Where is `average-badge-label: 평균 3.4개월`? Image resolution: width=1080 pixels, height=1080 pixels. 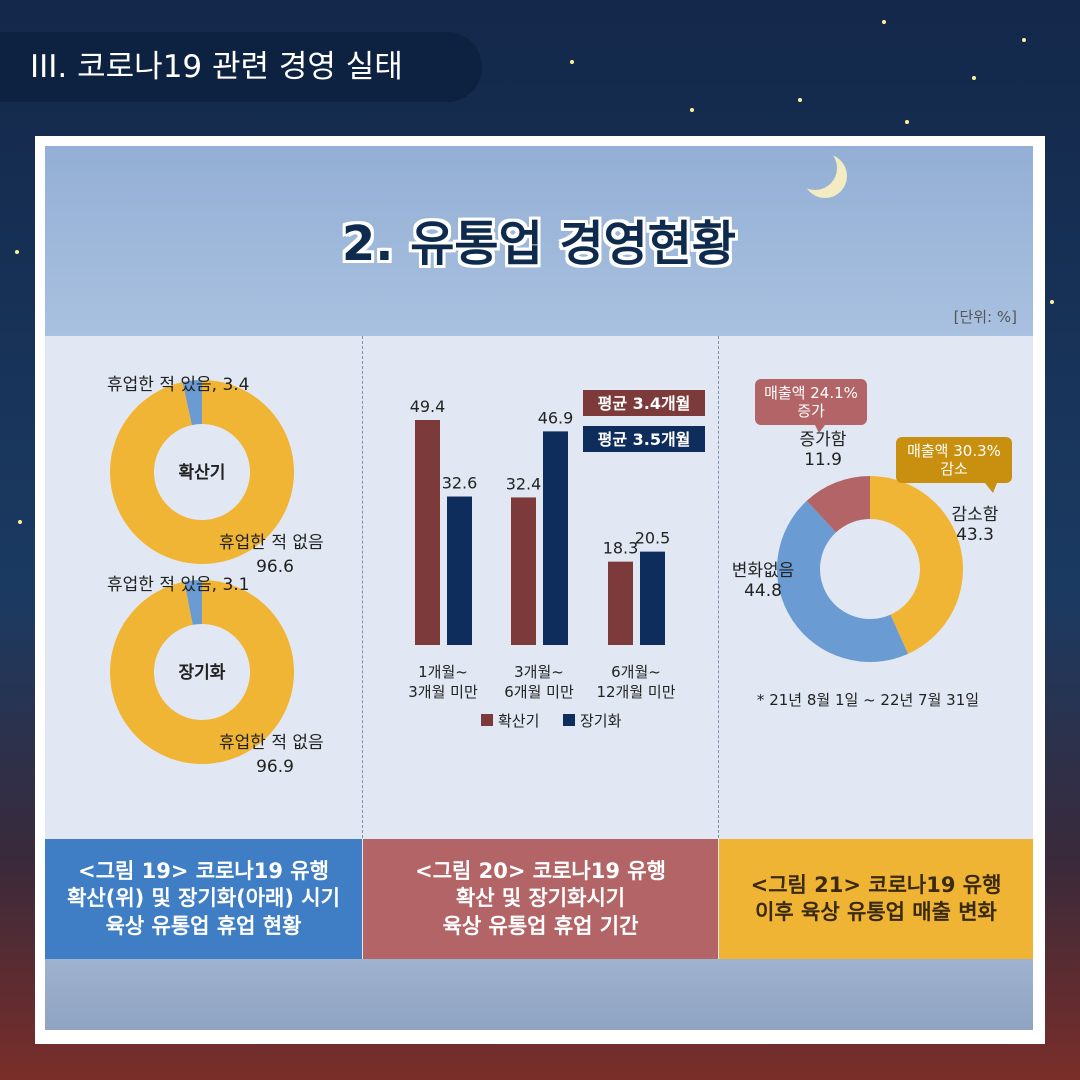 average-badge-label: 평균 3.4개월 is located at coordinates (644, 403).